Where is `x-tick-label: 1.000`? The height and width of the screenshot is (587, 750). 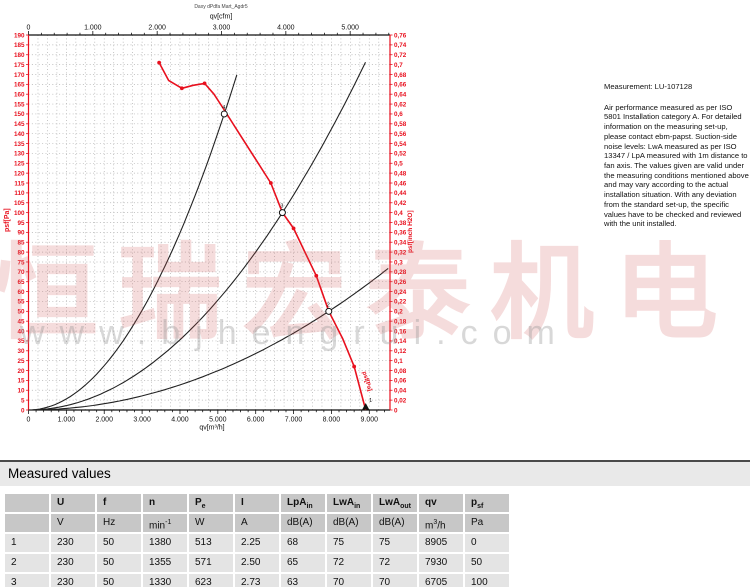 x-tick-label: 1.000 is located at coordinates (67, 420).